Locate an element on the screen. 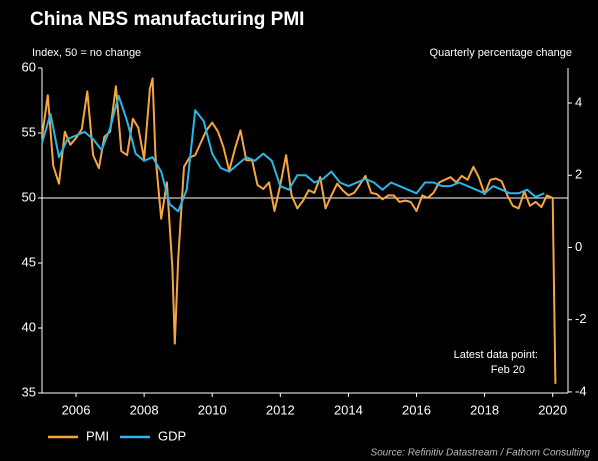 The height and width of the screenshot is (461, 598). x-tick-label: 2010 is located at coordinates (212, 409).